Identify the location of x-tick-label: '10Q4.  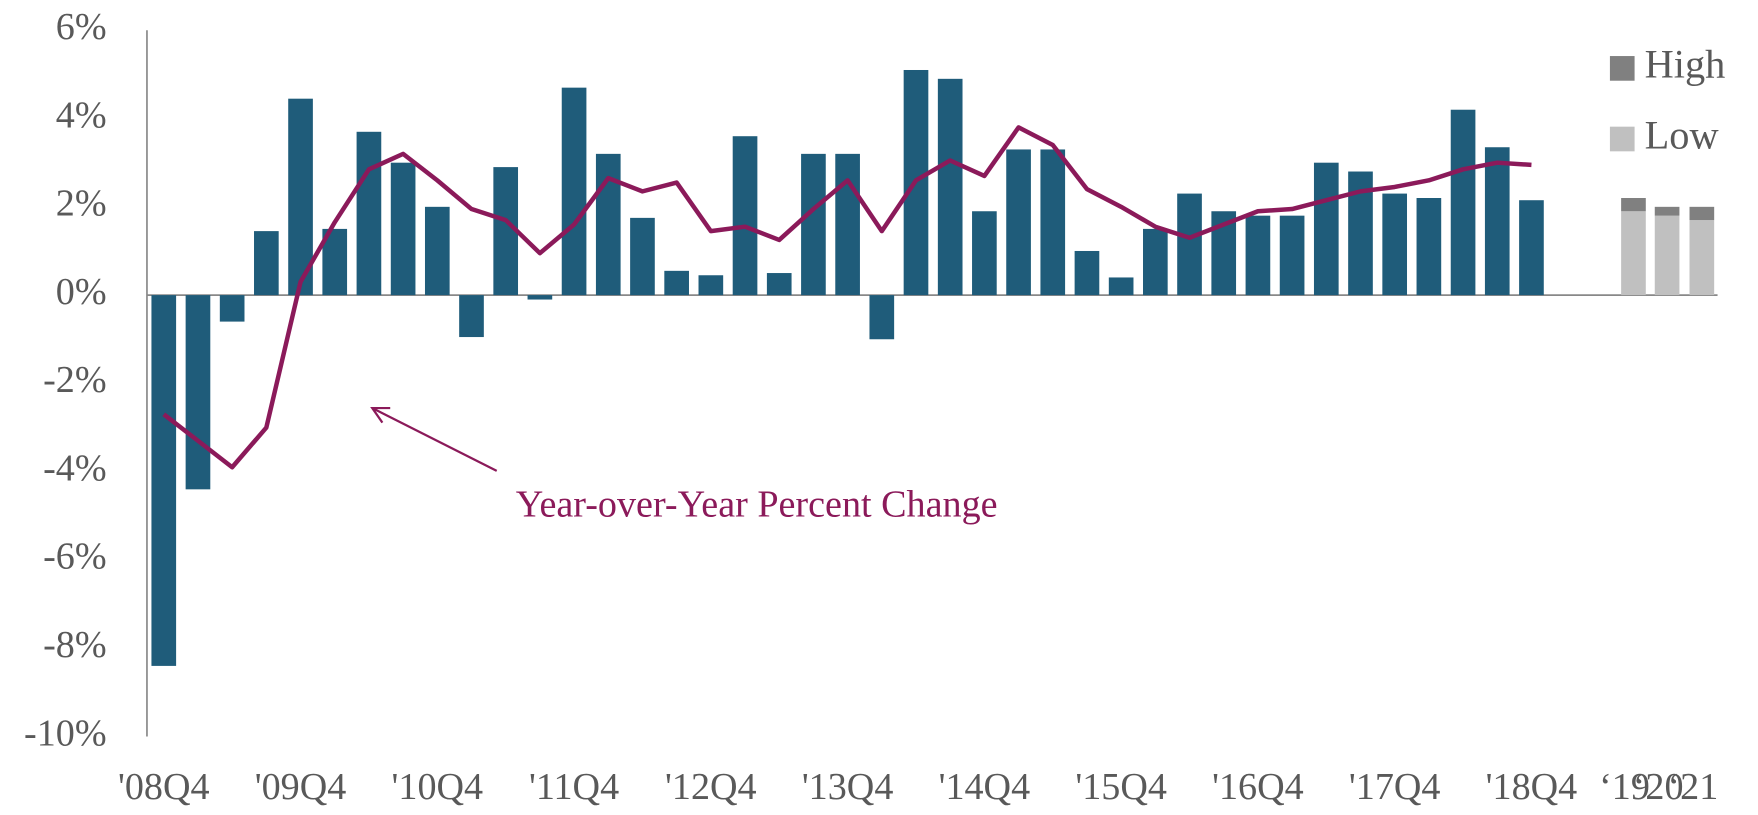
(438, 787).